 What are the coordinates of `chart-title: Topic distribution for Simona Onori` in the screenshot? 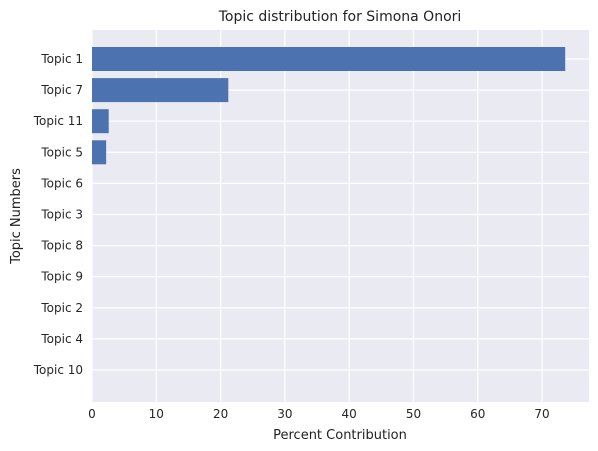 It's located at (340, 17).